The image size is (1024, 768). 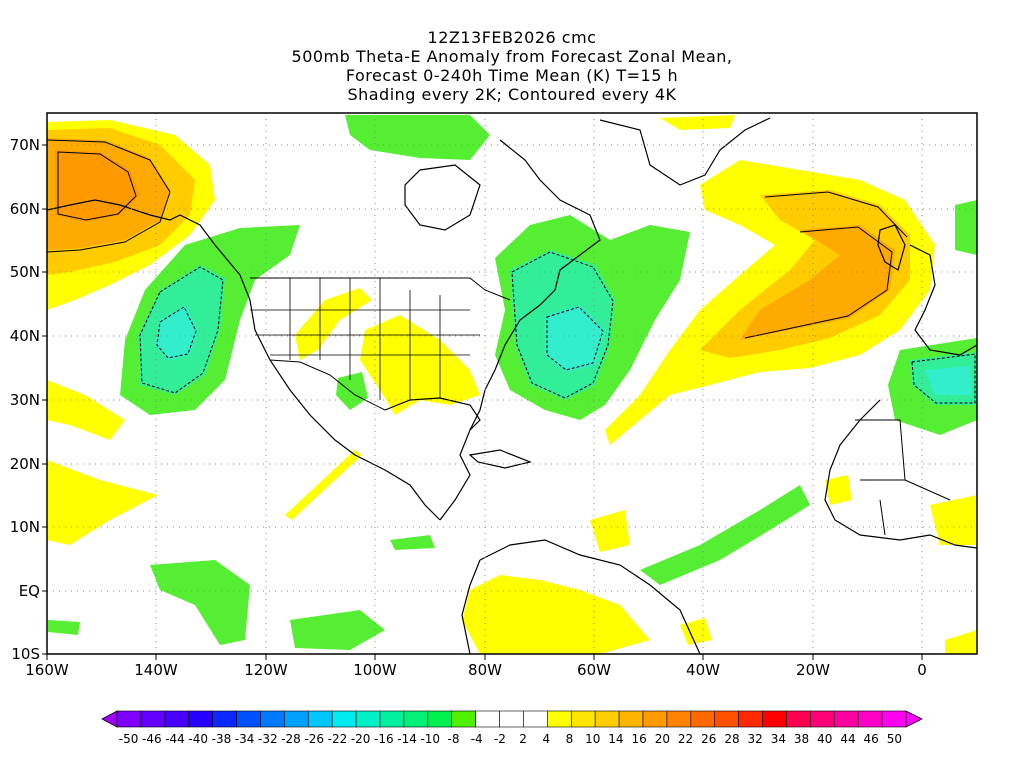 I want to click on shade-gulfguinea-yellow, so click(x=953, y=520).